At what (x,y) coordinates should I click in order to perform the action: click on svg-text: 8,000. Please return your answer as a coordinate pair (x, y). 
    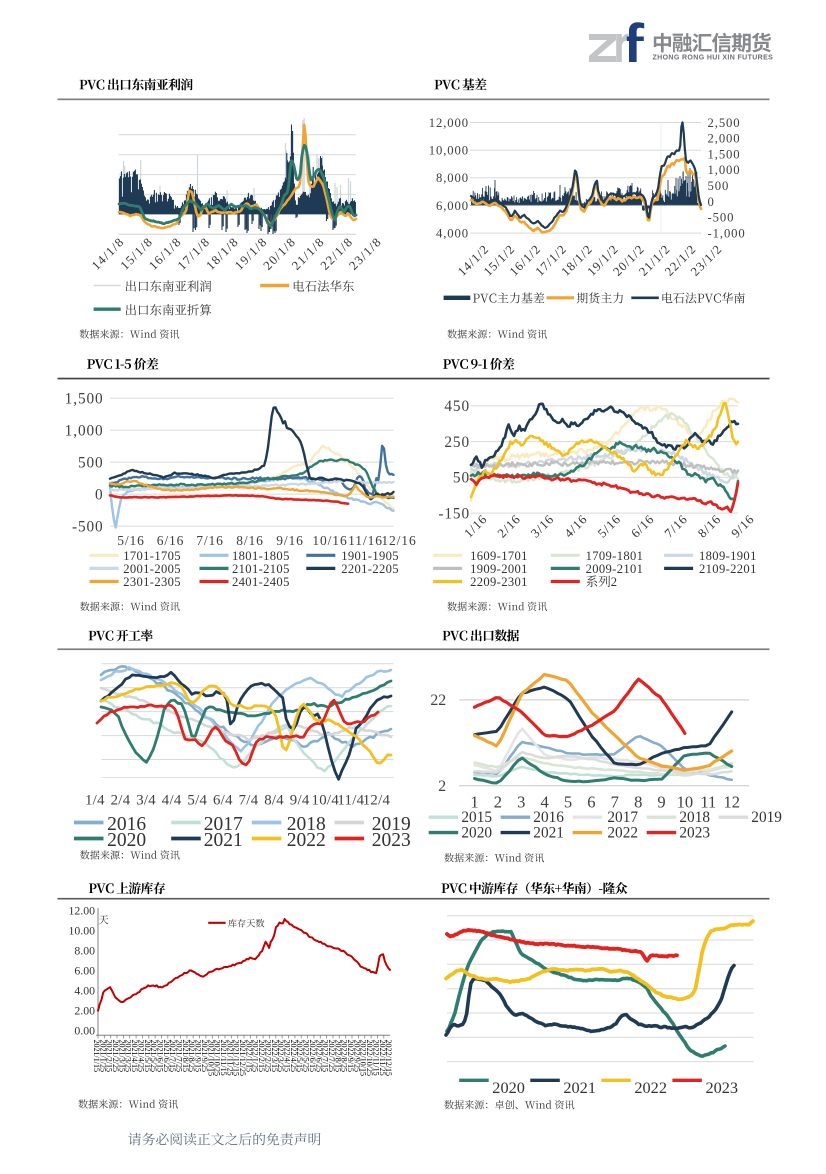
    Looking at the image, I should click on (452, 178).